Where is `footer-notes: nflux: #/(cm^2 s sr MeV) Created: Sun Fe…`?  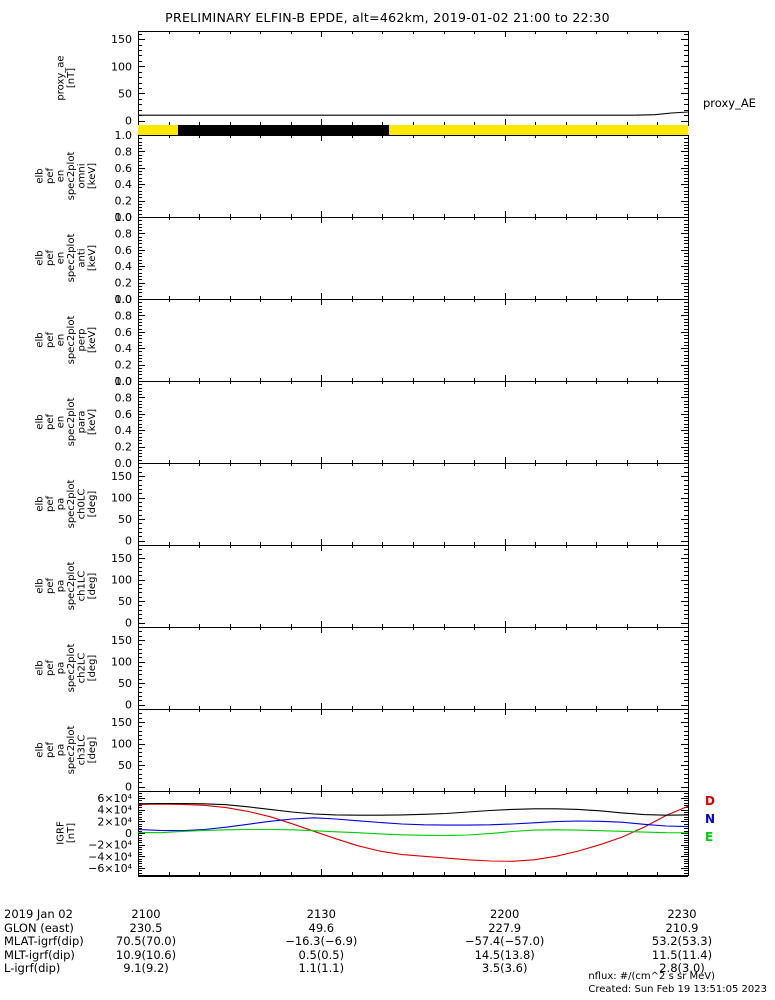
footer-notes: nflux: #/(cm^2 s sr MeV) Created: Sun Fe… is located at coordinates (677, 983).